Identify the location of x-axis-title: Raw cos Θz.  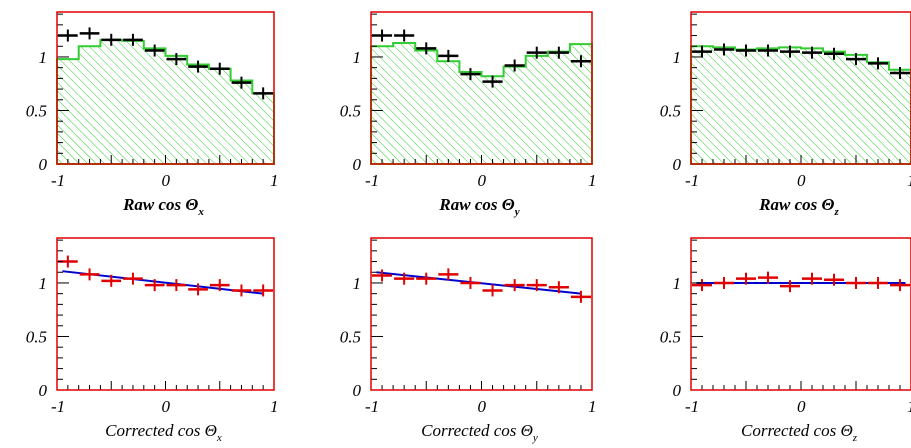
(798, 206).